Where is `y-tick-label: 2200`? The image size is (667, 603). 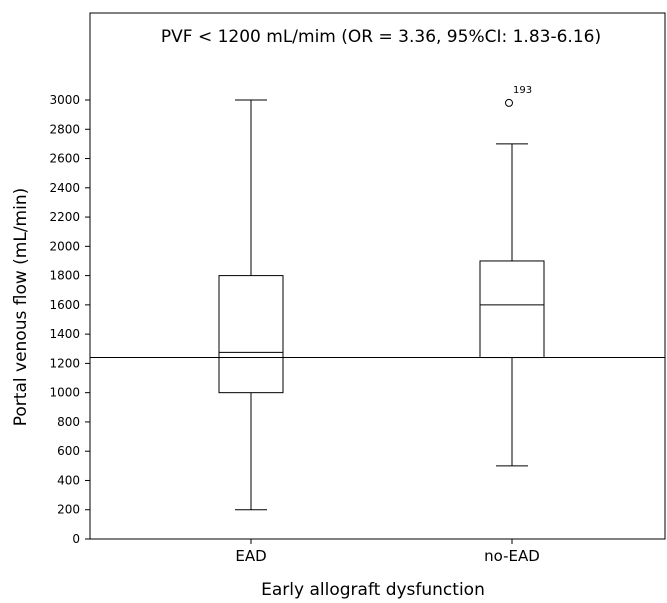 y-tick-label: 2200 is located at coordinates (64, 217).